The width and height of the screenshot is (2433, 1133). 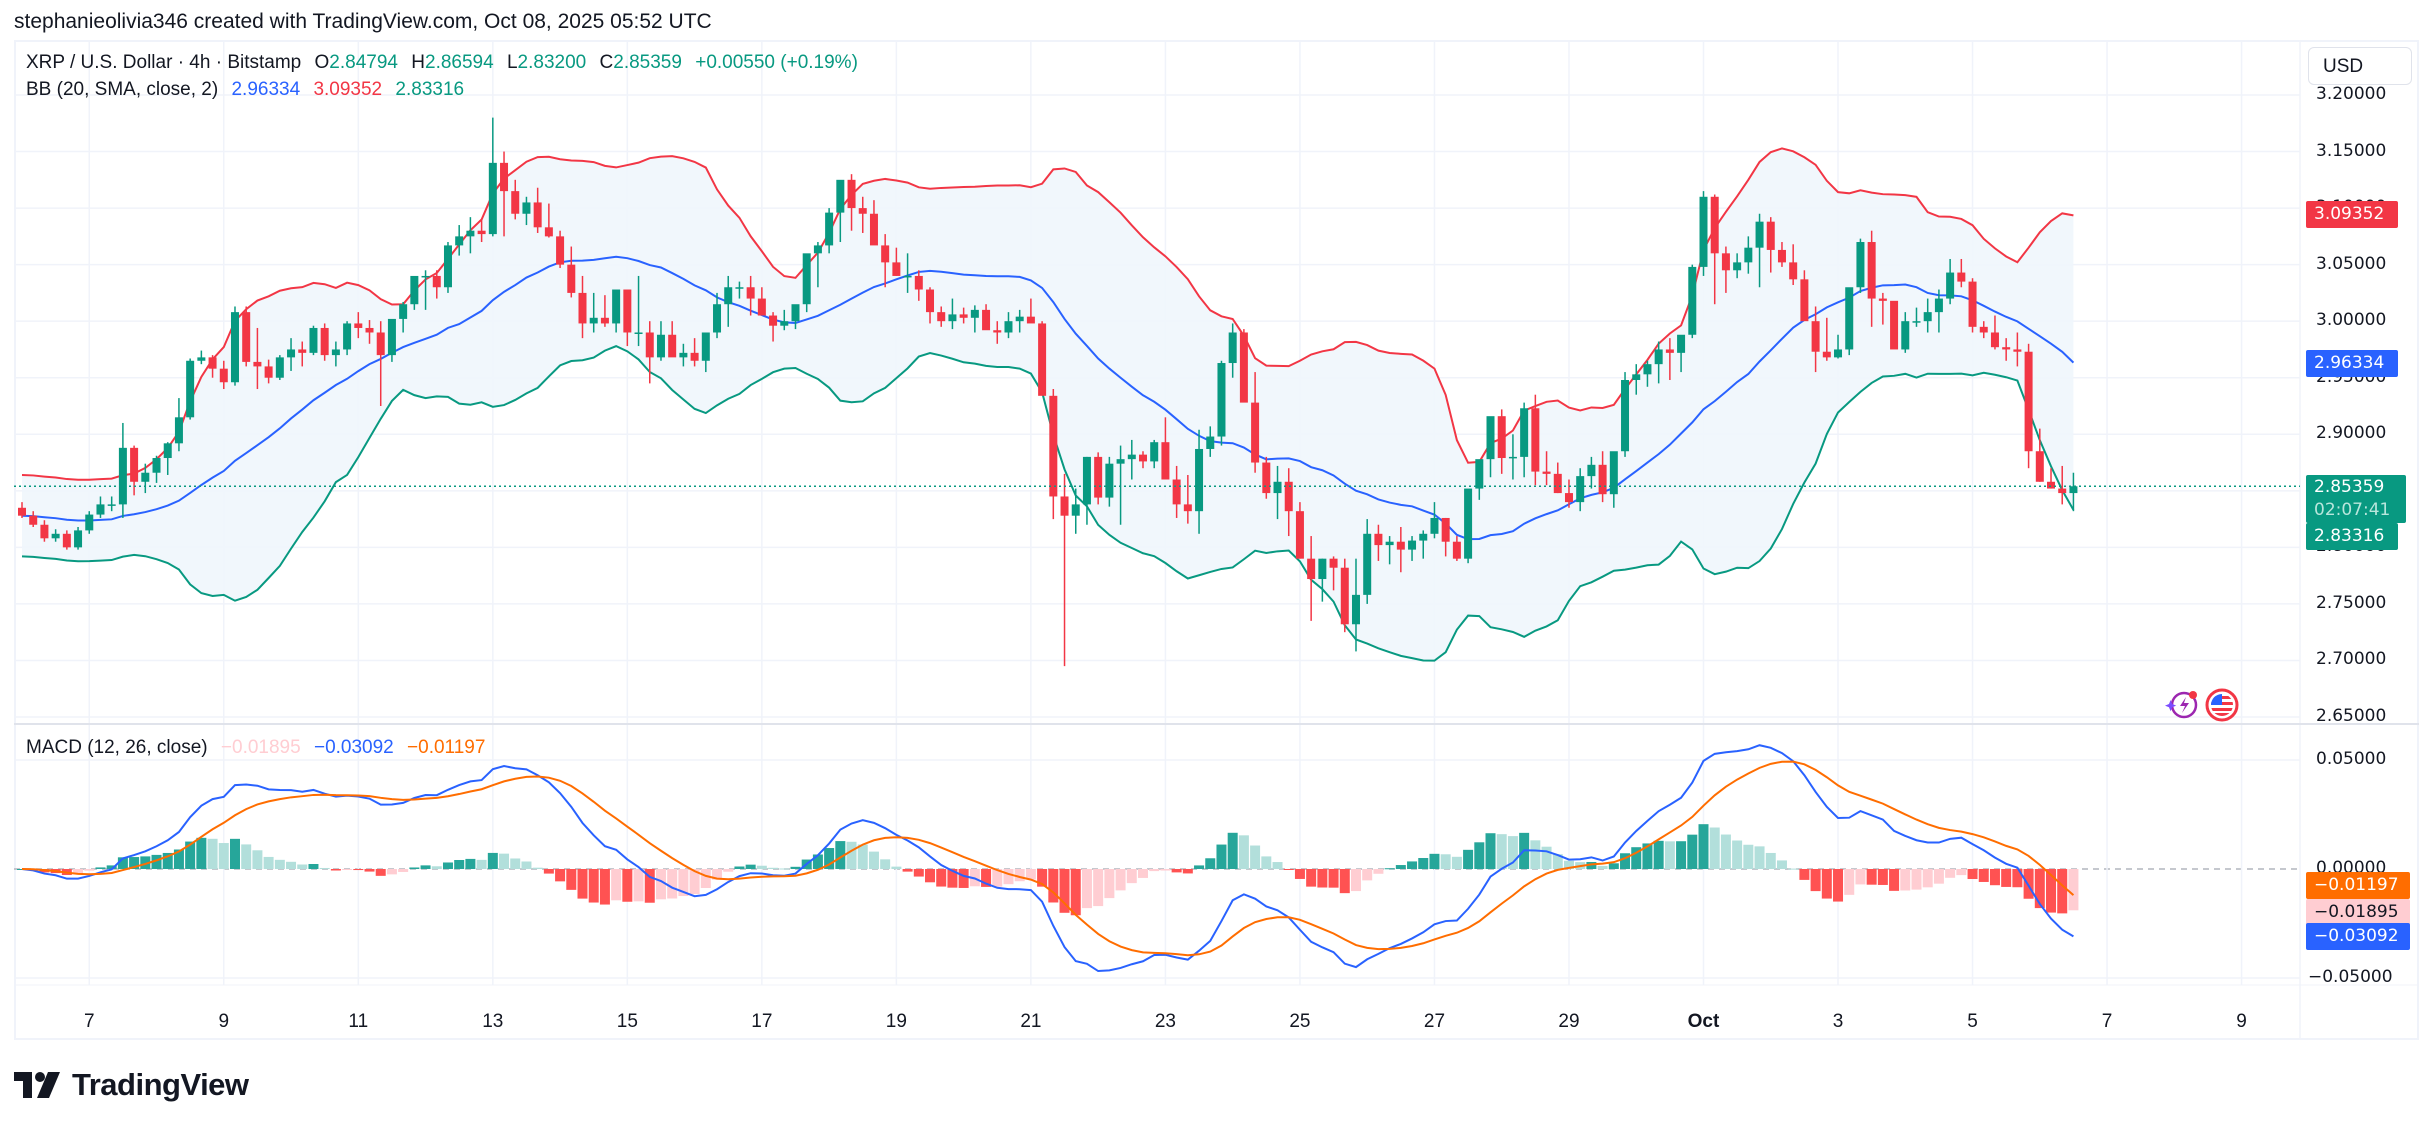 What do you see at coordinates (2351, 759) in the screenshot?
I see `macd-tick-label: 0.05000` at bounding box center [2351, 759].